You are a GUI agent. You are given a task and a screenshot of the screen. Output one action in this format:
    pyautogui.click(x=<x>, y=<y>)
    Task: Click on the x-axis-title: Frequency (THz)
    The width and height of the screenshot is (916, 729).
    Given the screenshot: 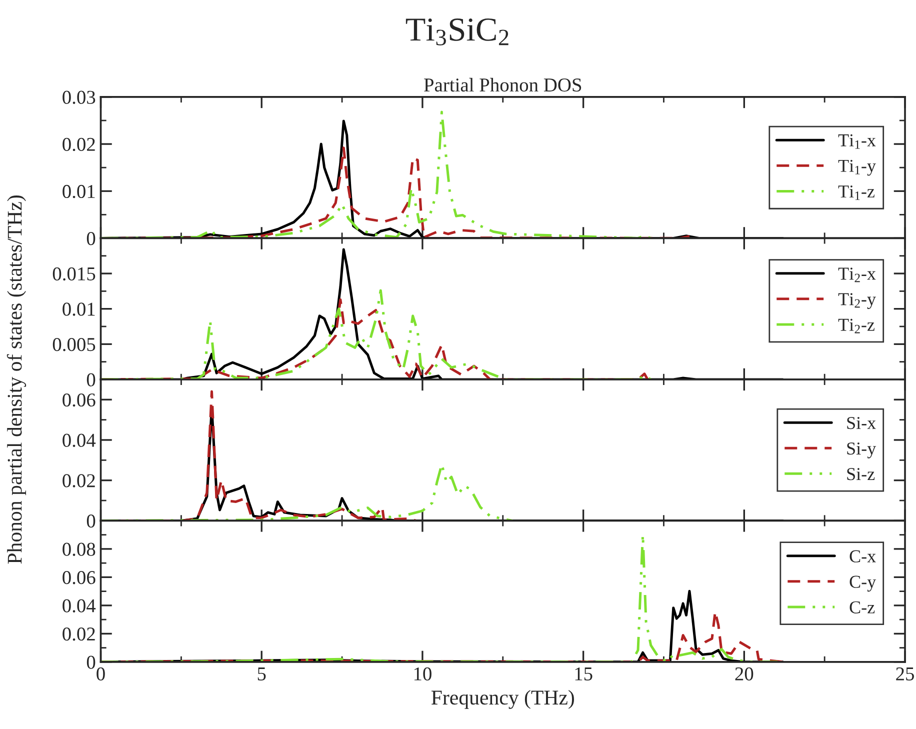 What is the action you would take?
    pyautogui.click(x=502, y=699)
    